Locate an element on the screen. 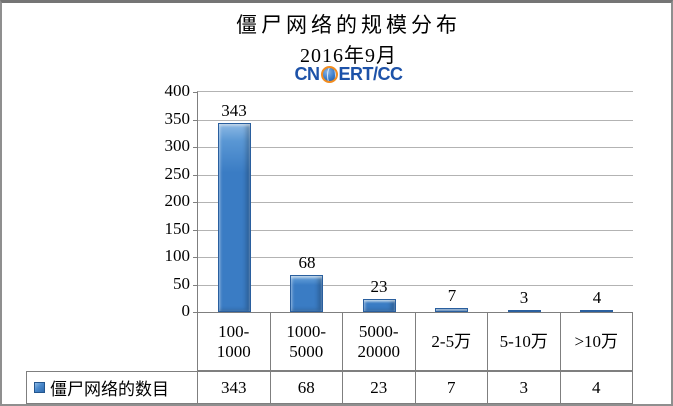  x-axis-label-5-10万: 5-10万 is located at coordinates (524, 341).